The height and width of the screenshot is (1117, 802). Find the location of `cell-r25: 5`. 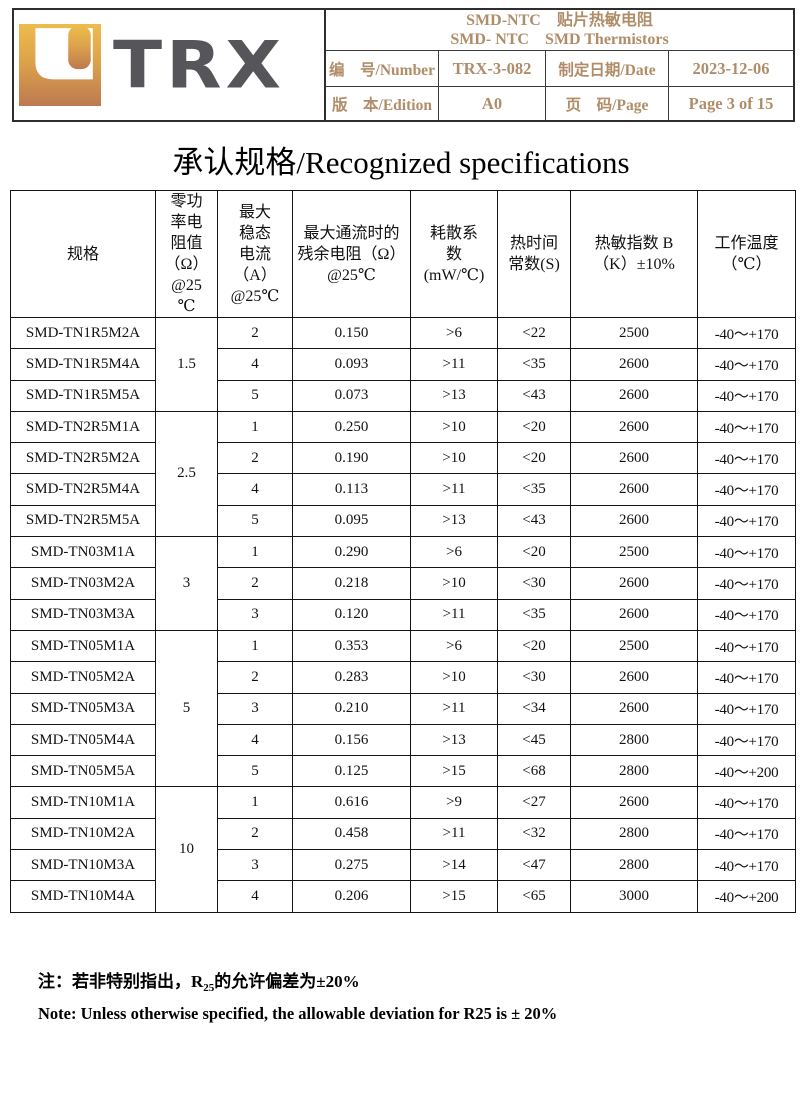

cell-r25: 5 is located at coordinates (186, 708).